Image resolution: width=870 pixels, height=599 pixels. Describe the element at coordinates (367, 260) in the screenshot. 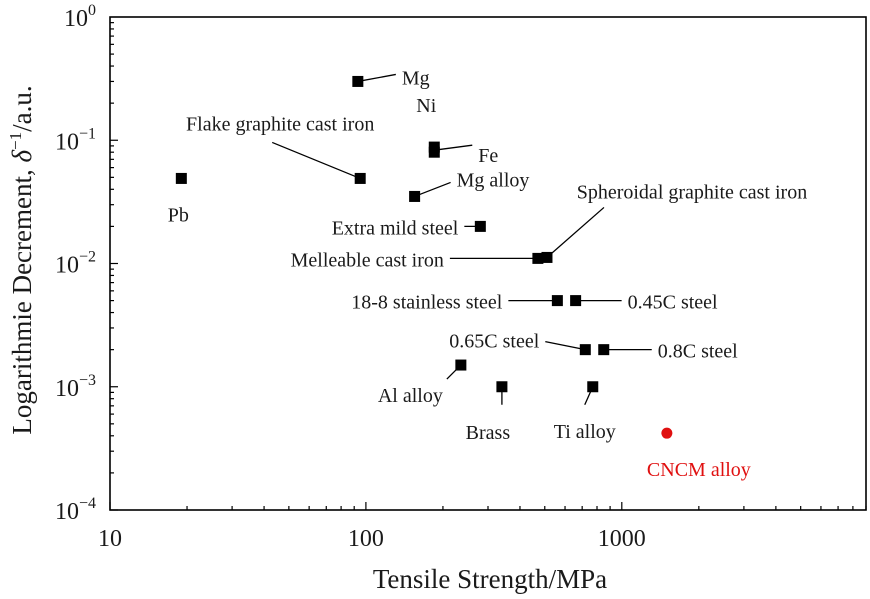

I see `label-melleable-cast-iron: Melleable cast iron` at that location.